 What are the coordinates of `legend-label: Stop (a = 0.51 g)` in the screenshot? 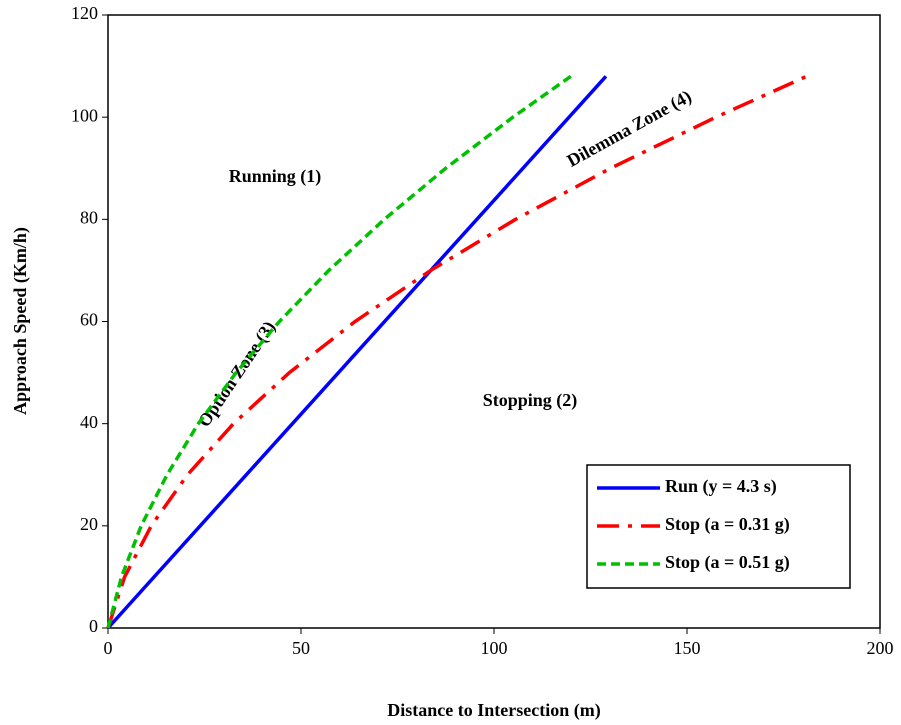 It's located at (727, 562).